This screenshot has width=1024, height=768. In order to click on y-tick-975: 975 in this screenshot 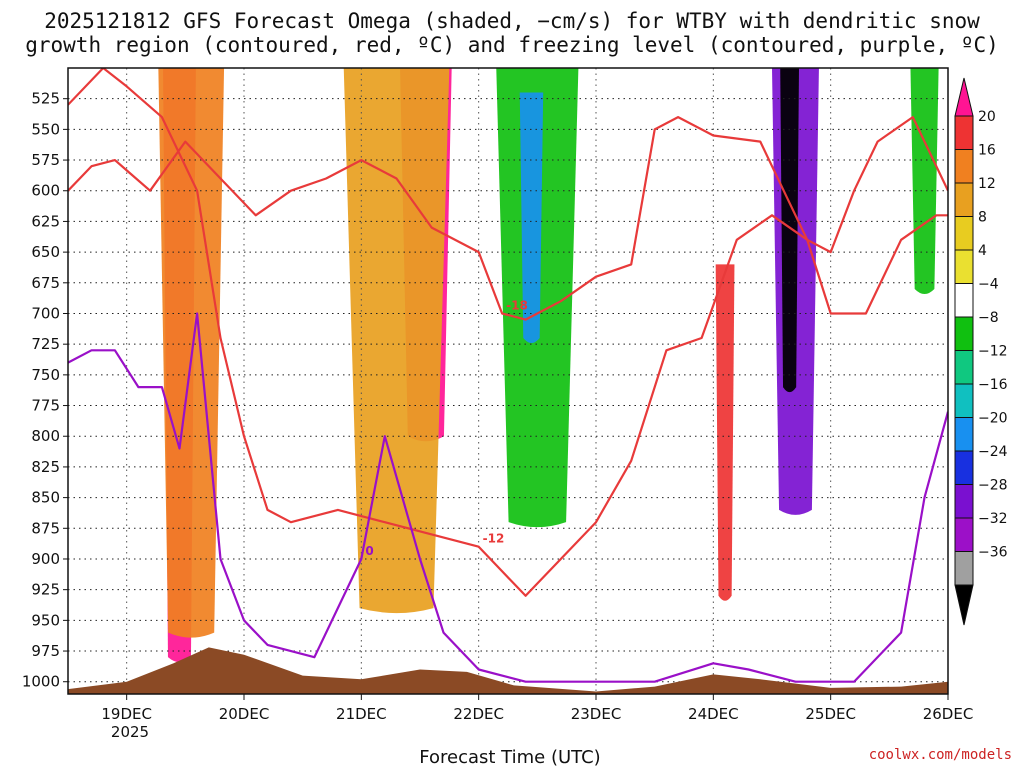, I will do `click(45, 651)`.